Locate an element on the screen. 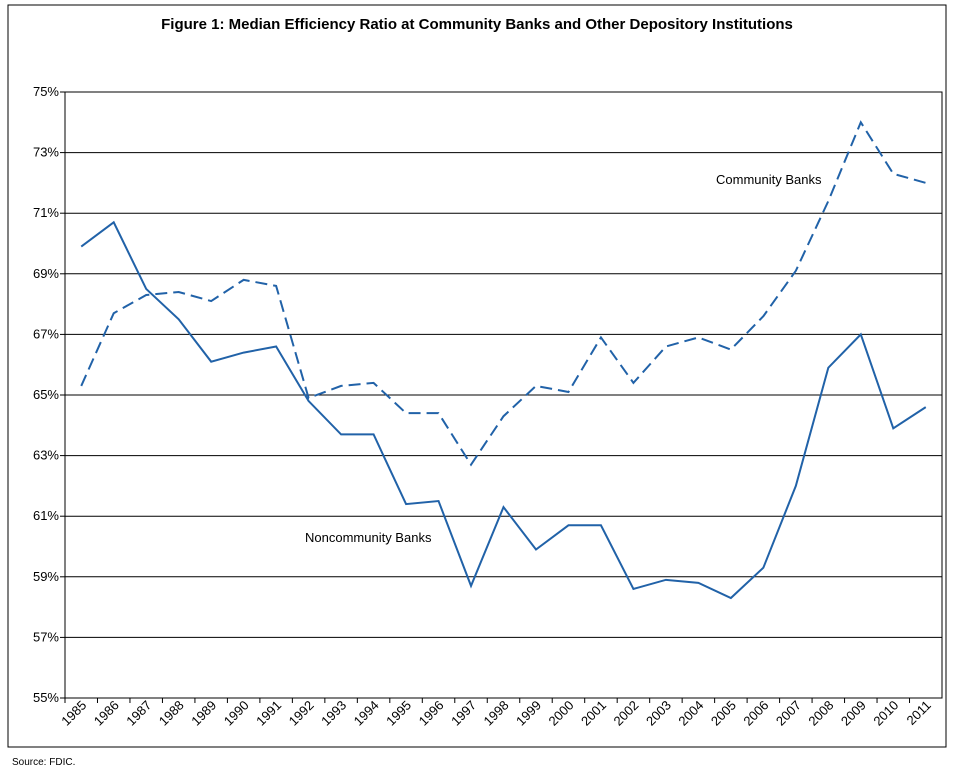 The image size is (954, 770). y-tick-label: 57% is located at coordinates (46, 636).